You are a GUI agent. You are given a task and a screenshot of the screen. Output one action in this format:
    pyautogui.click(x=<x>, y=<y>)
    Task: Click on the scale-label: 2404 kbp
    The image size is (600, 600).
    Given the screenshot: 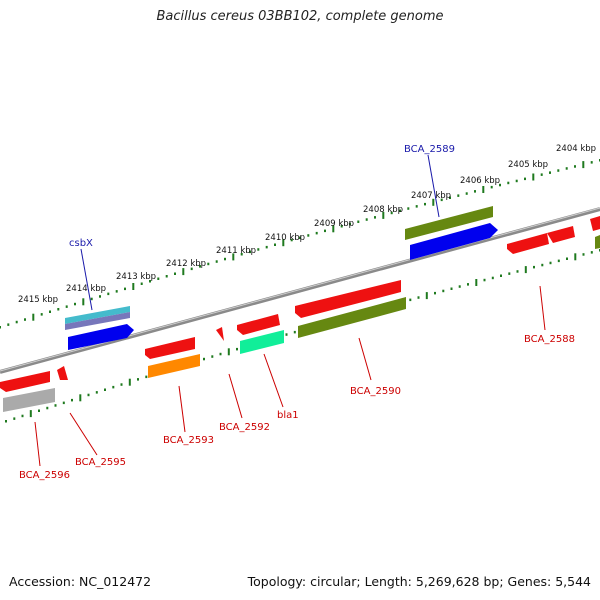 What is the action you would take?
    pyautogui.click(x=576, y=149)
    